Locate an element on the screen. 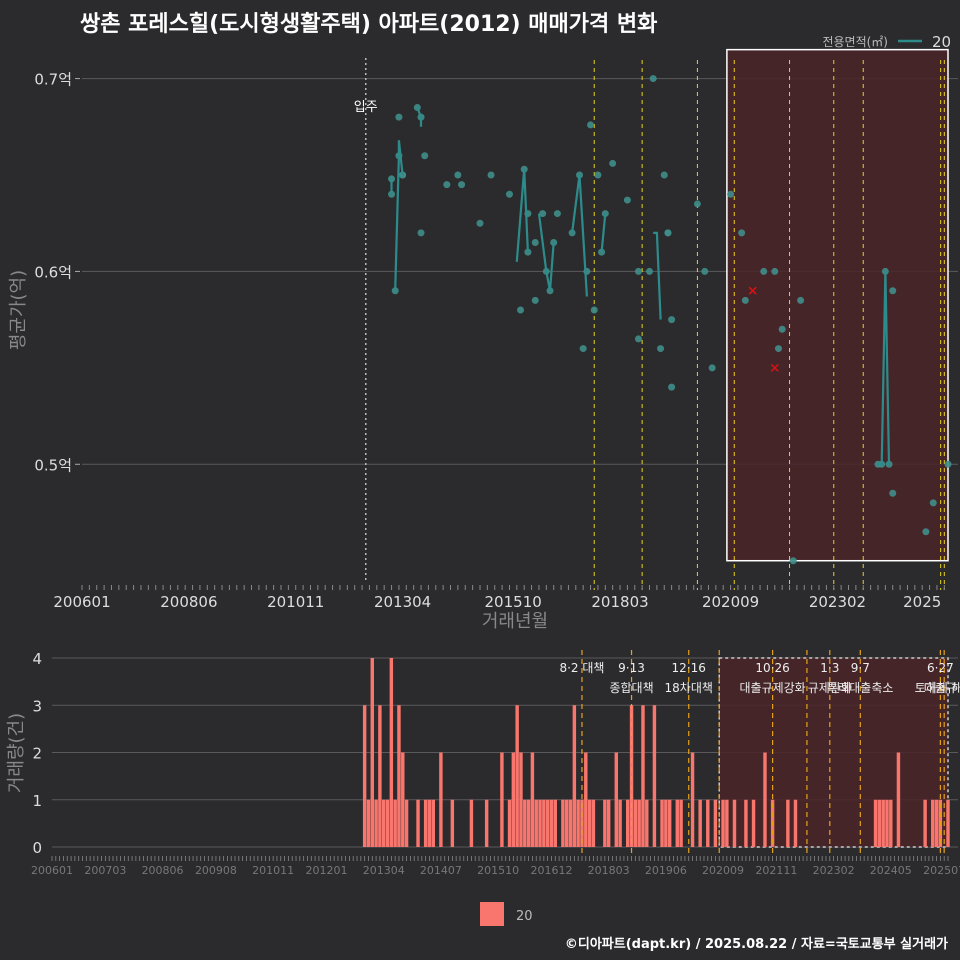  top-y-tick-label: 0.7억 is located at coordinates (53, 80).